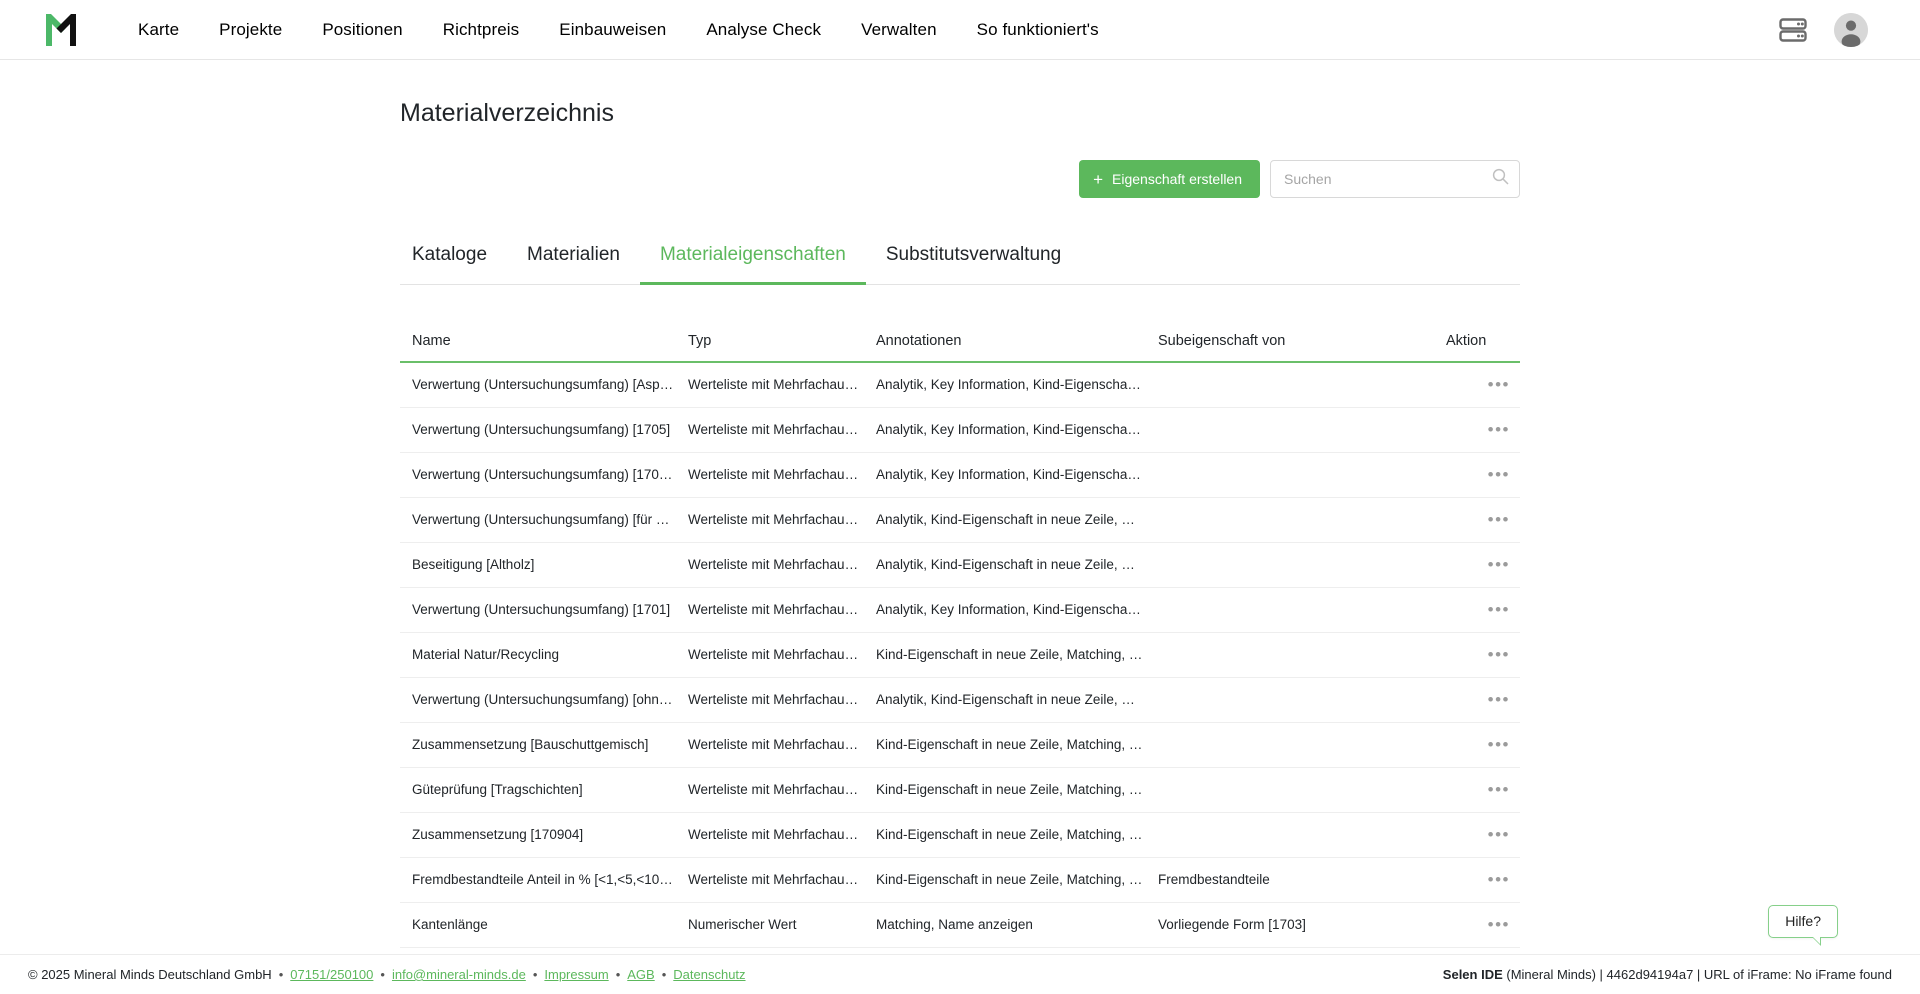 This screenshot has width=1920, height=994. What do you see at coordinates (544, 348) in the screenshot?
I see `column-header-name: Name` at bounding box center [544, 348].